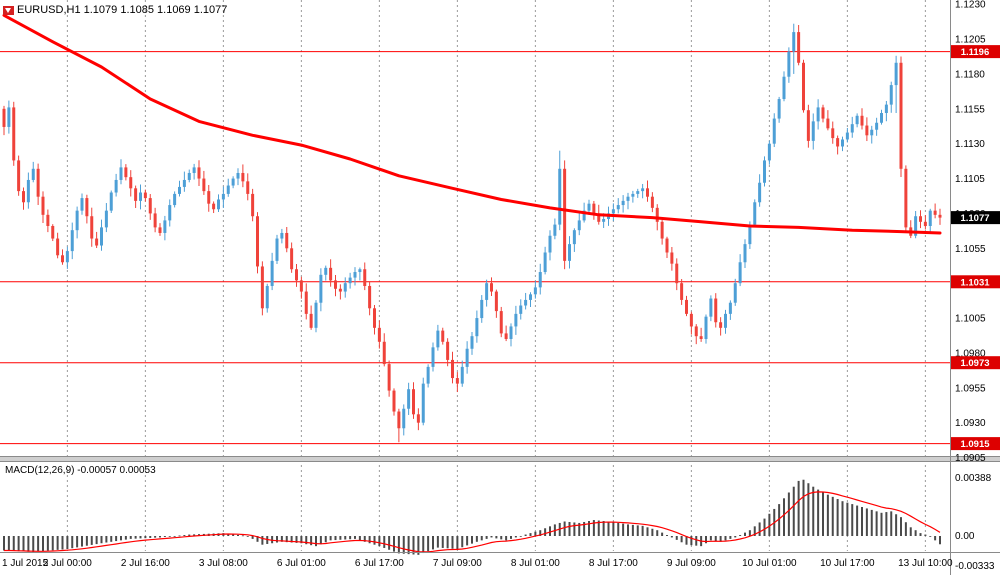 The width and height of the screenshot is (1000, 575). What do you see at coordinates (301, 563) in the screenshot?
I see `svg-text: 6 Jul 01:00` at bounding box center [301, 563].